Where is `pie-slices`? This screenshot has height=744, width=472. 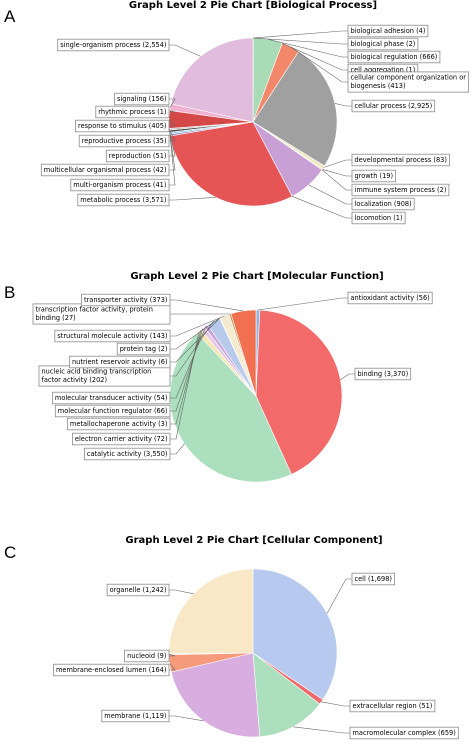 pie-slices is located at coordinates (253, 653).